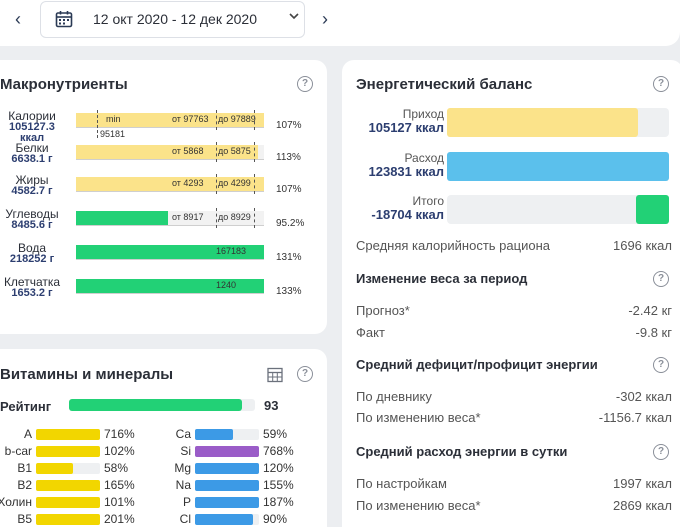  What do you see at coordinates (477, 364) in the screenshot?
I see `deficit-title: Средний дефицит/профицит энергии` at bounding box center [477, 364].